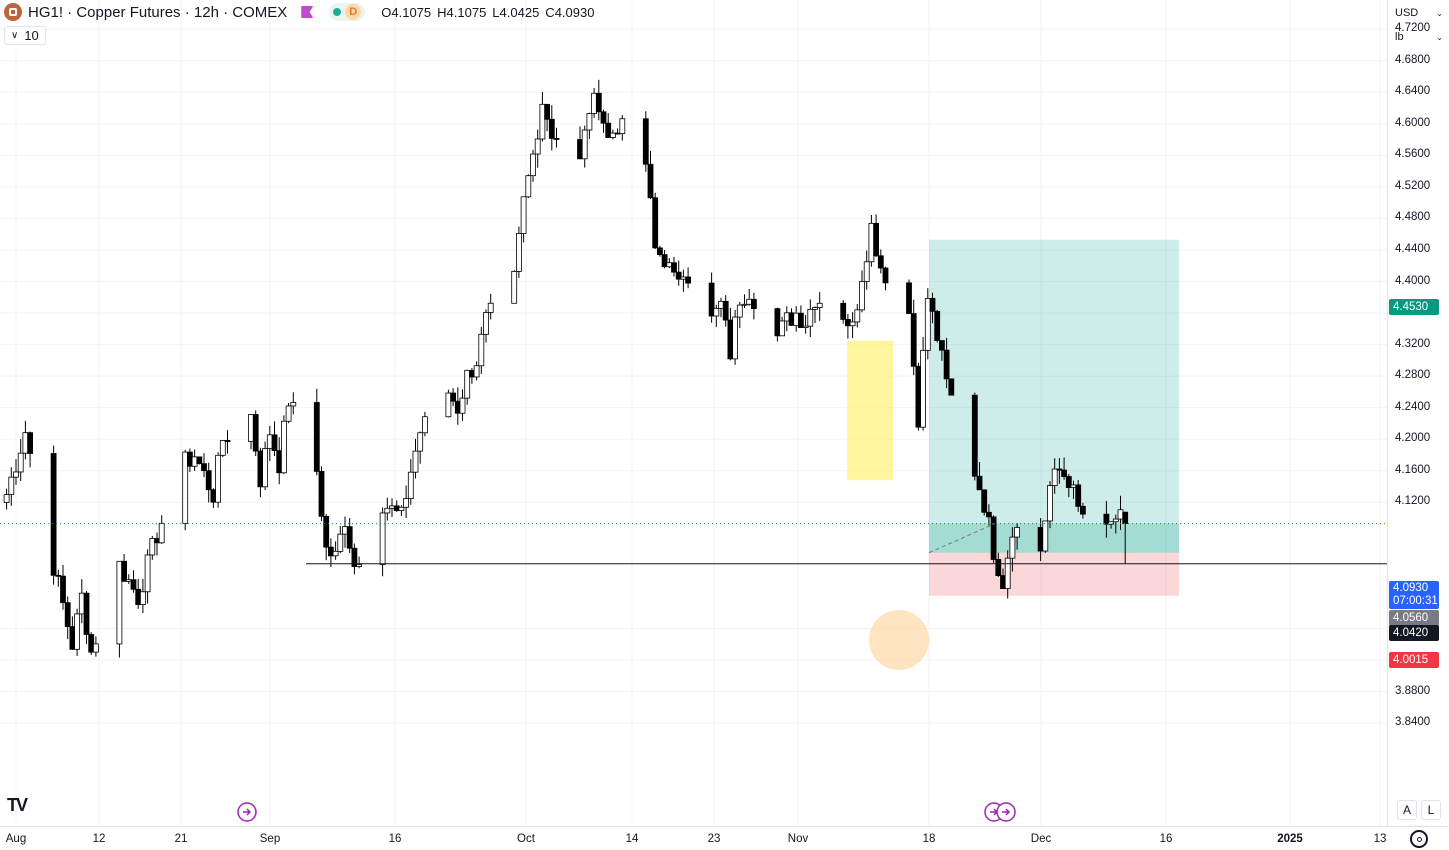 The width and height of the screenshot is (1449, 850). What do you see at coordinates (1413, 722) in the screenshot?
I see `price-tick-label: 3.8400` at bounding box center [1413, 722].